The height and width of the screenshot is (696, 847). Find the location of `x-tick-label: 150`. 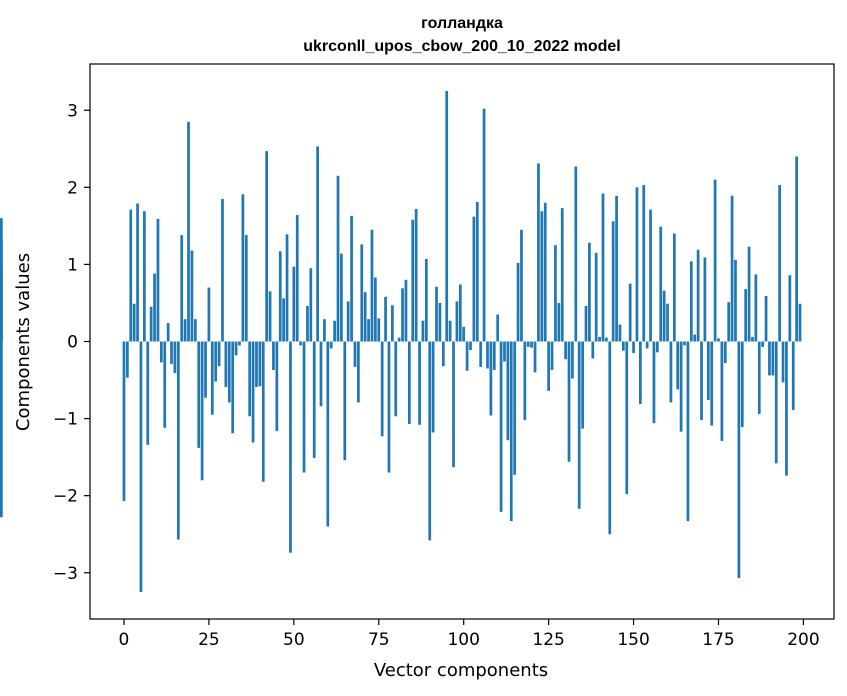

x-tick-label: 150 is located at coordinates (633, 640).